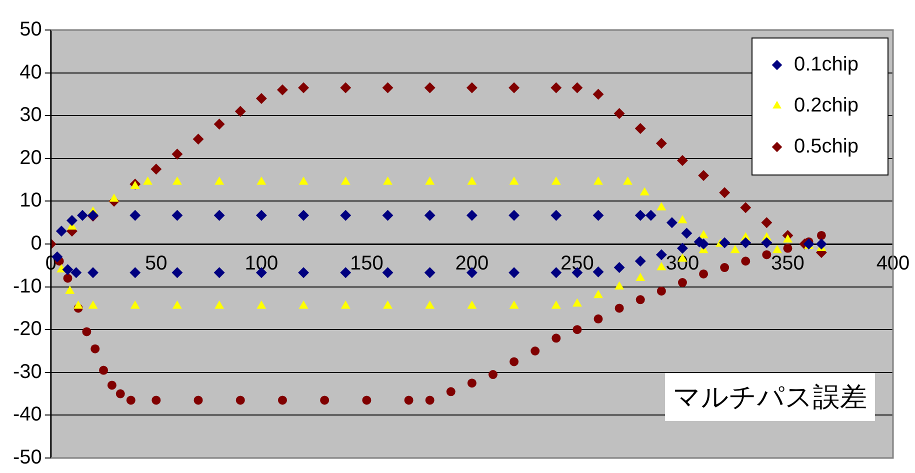  I want to click on annotation: マルチパス誤差, so click(770, 397).